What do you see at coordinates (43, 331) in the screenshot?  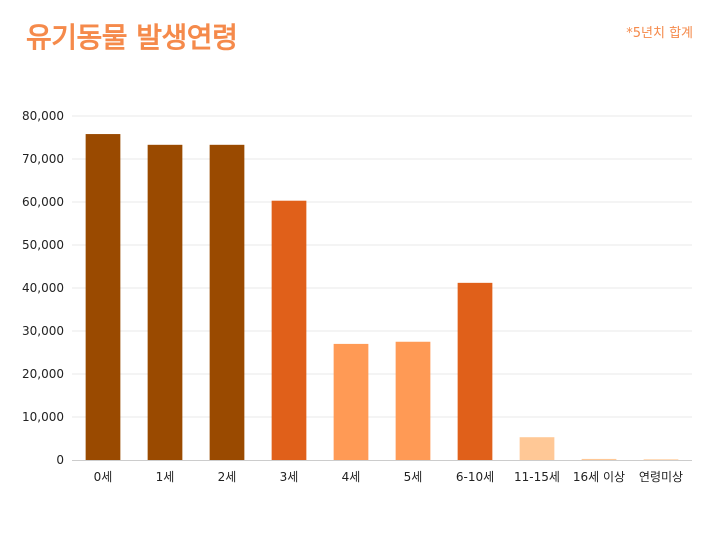 I see `y-tick-label: 30,000` at bounding box center [43, 331].